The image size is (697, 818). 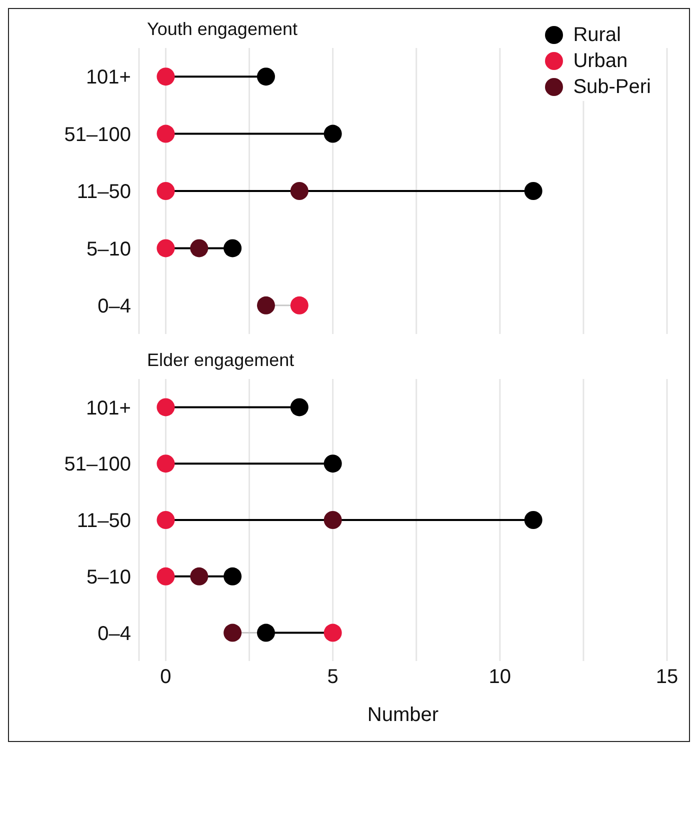 What do you see at coordinates (600, 61) in the screenshot?
I see `legend-label: Urban` at bounding box center [600, 61].